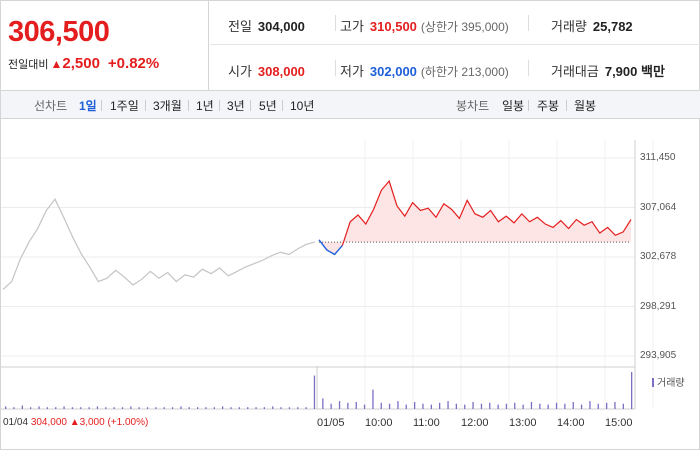 This screenshot has width=700, height=456. I want to click on y-tick-label: 311,450, so click(658, 157).